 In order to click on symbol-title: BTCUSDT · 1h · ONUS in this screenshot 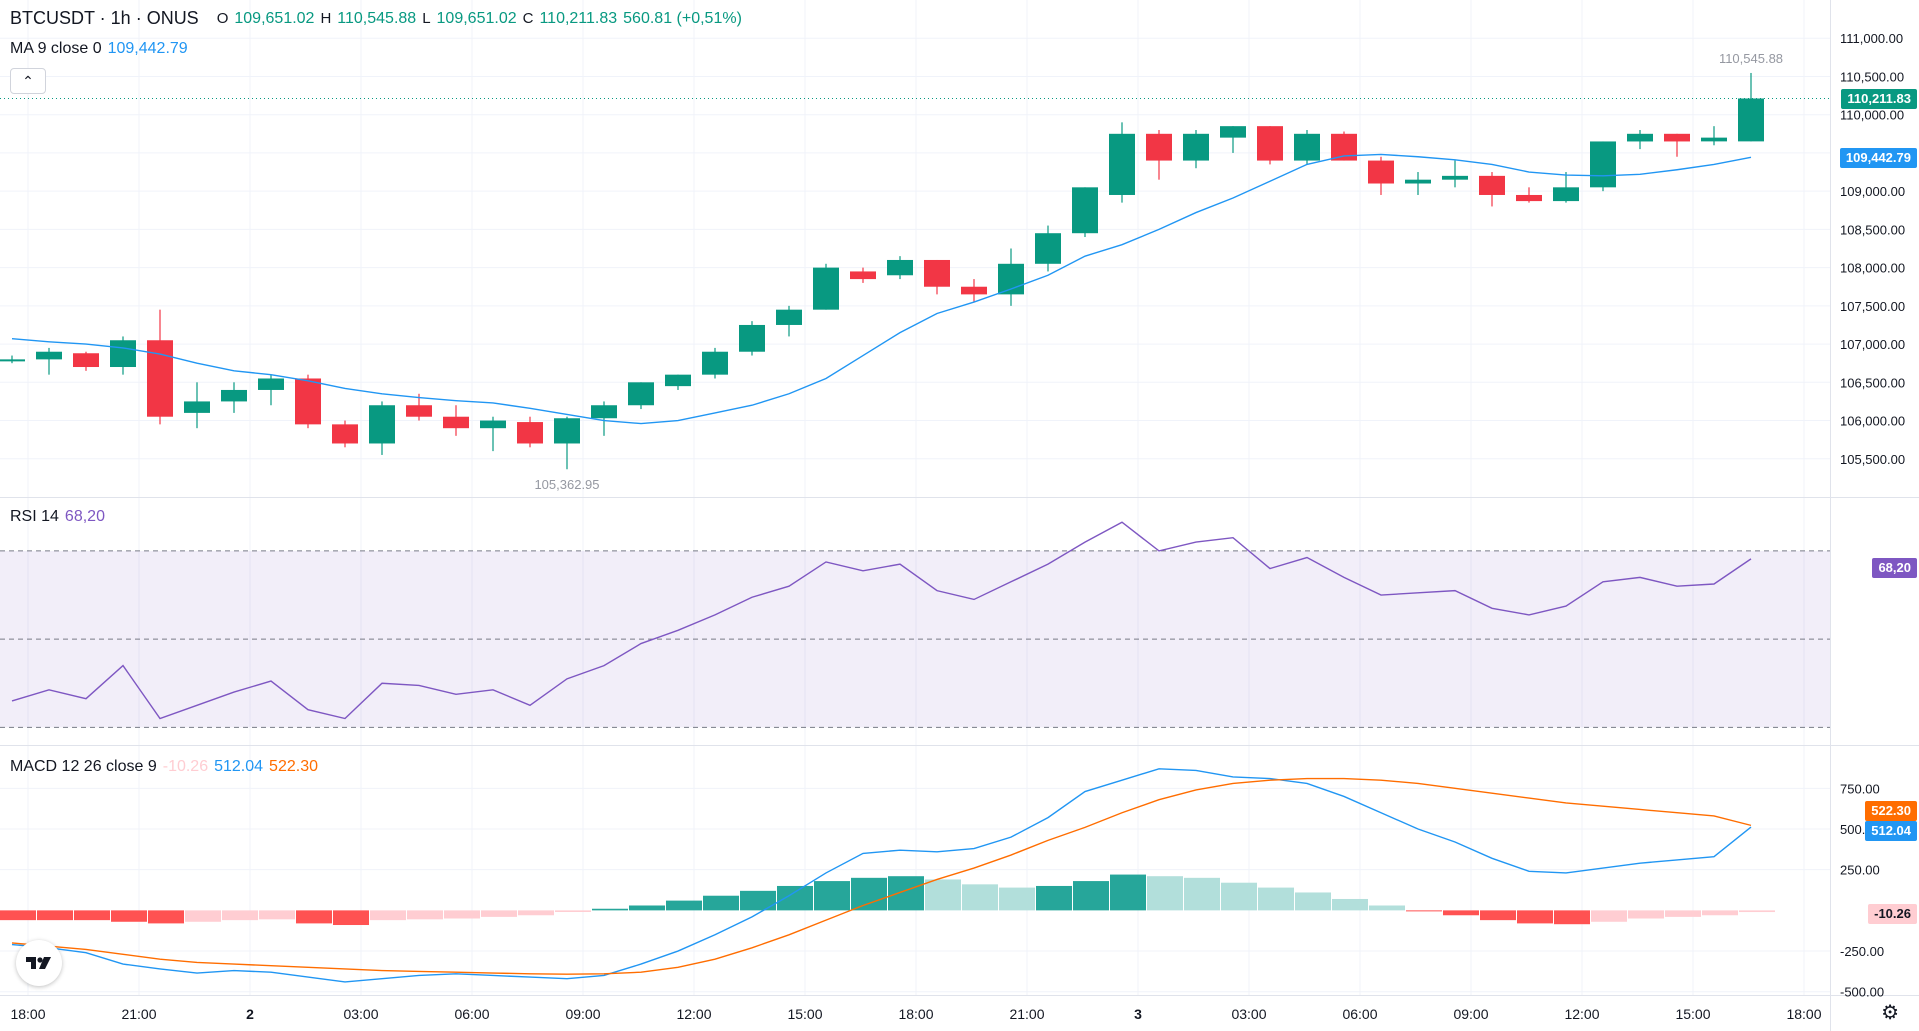, I will do `click(104, 18)`.